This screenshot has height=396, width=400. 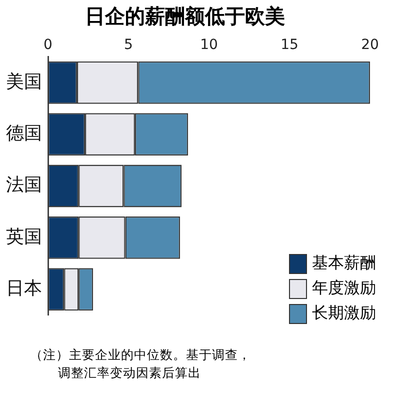 I want to click on legend-label: 长期激励, so click(x=344, y=313).